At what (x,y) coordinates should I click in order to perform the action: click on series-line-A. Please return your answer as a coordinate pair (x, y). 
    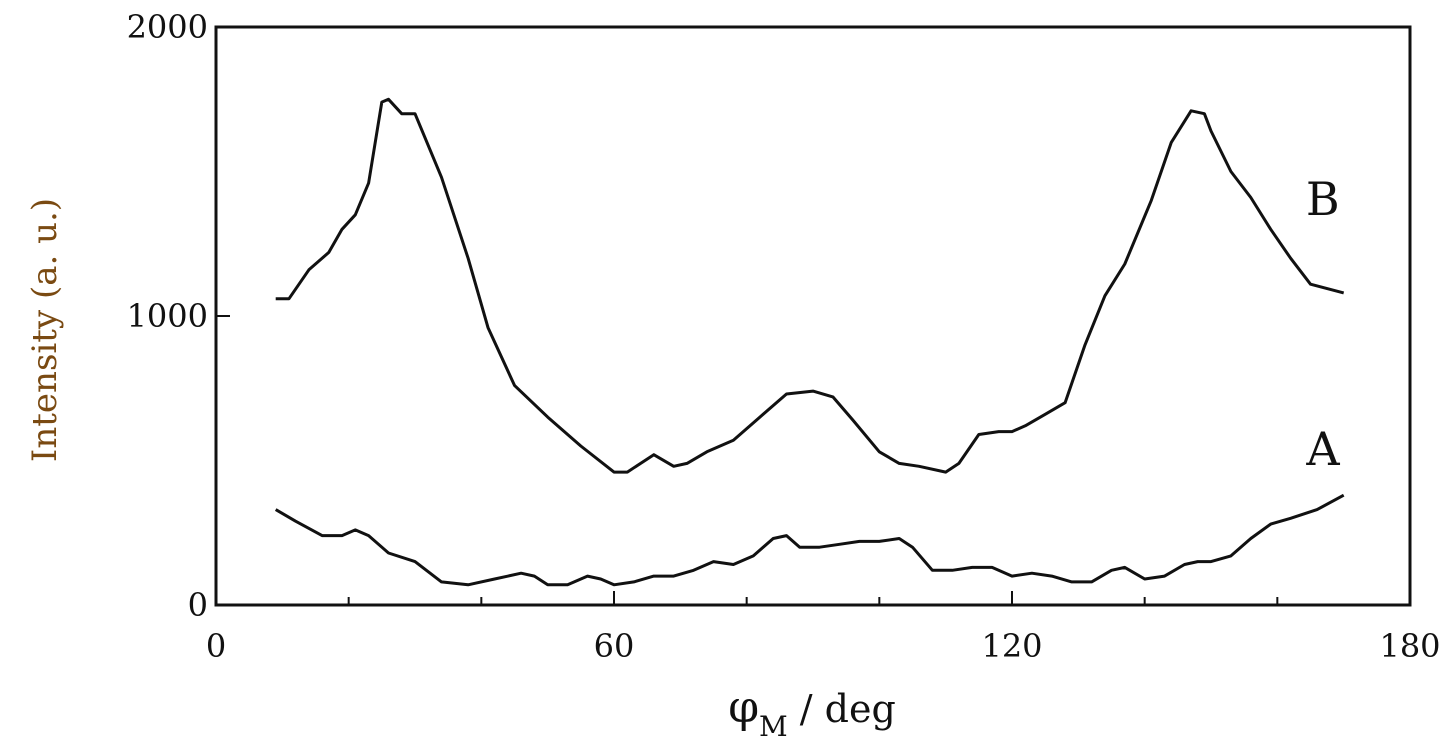
    Looking at the image, I should click on (809, 540).